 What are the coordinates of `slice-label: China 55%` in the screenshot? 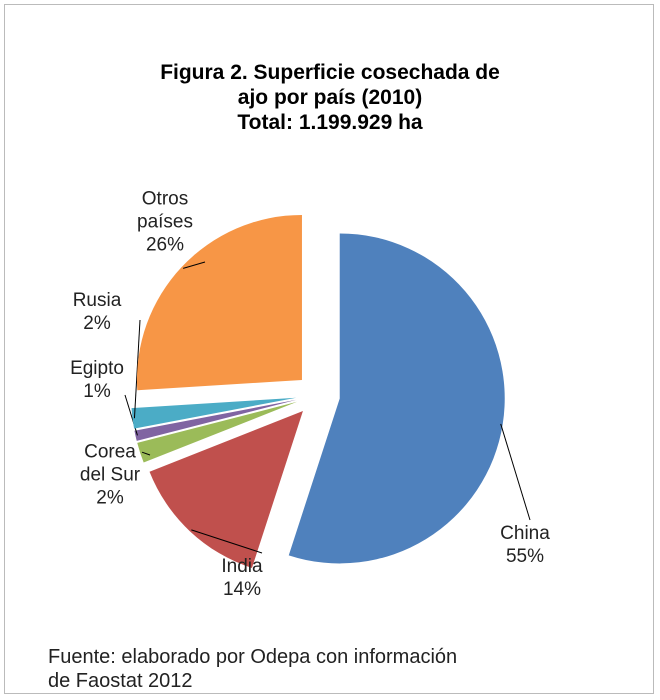 It's located at (525, 545).